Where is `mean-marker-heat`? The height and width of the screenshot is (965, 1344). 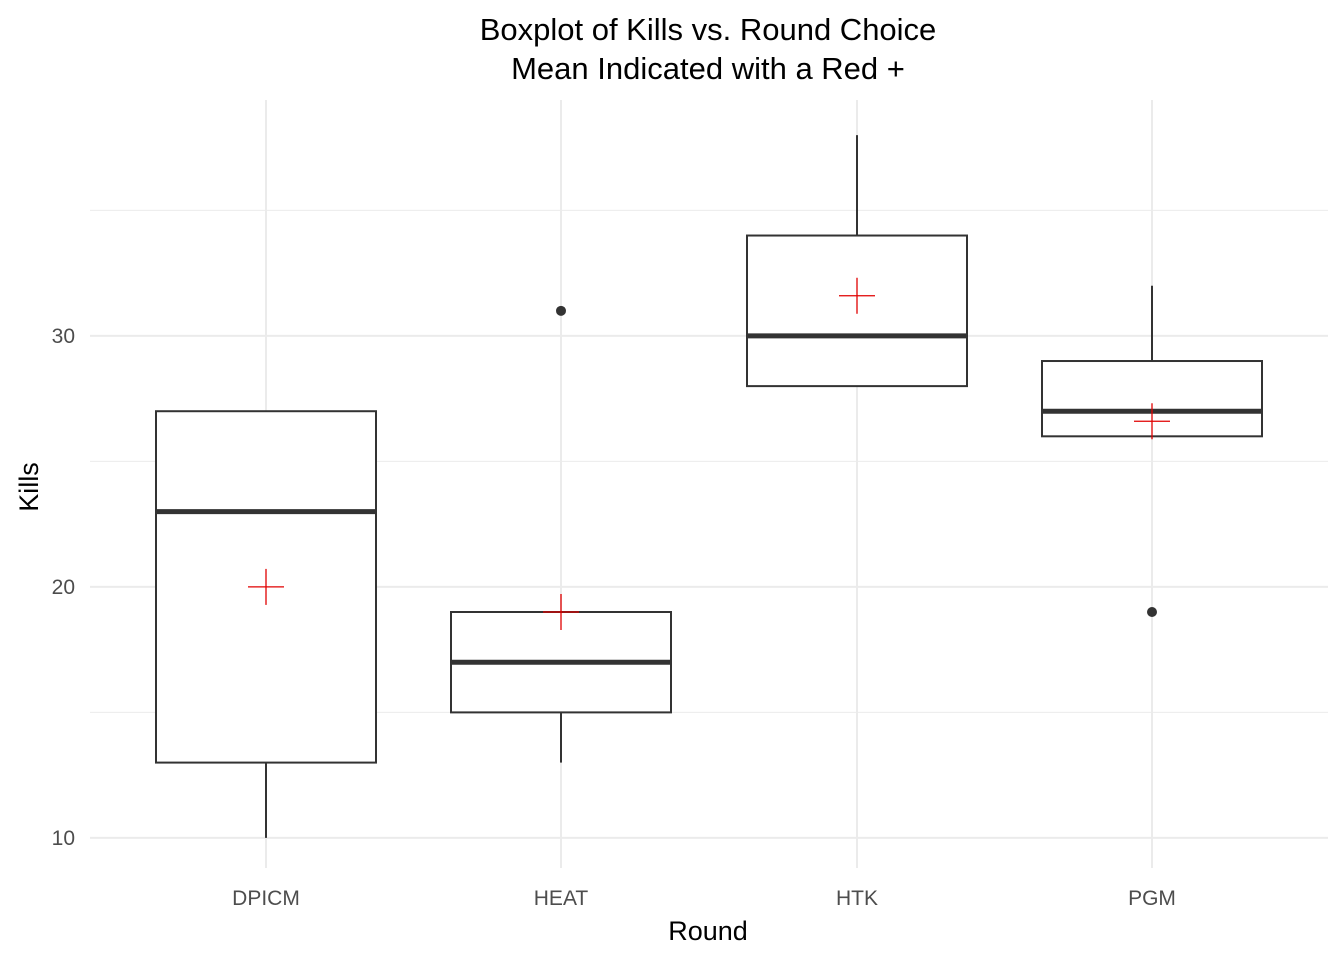
mean-marker-heat is located at coordinates (561, 612).